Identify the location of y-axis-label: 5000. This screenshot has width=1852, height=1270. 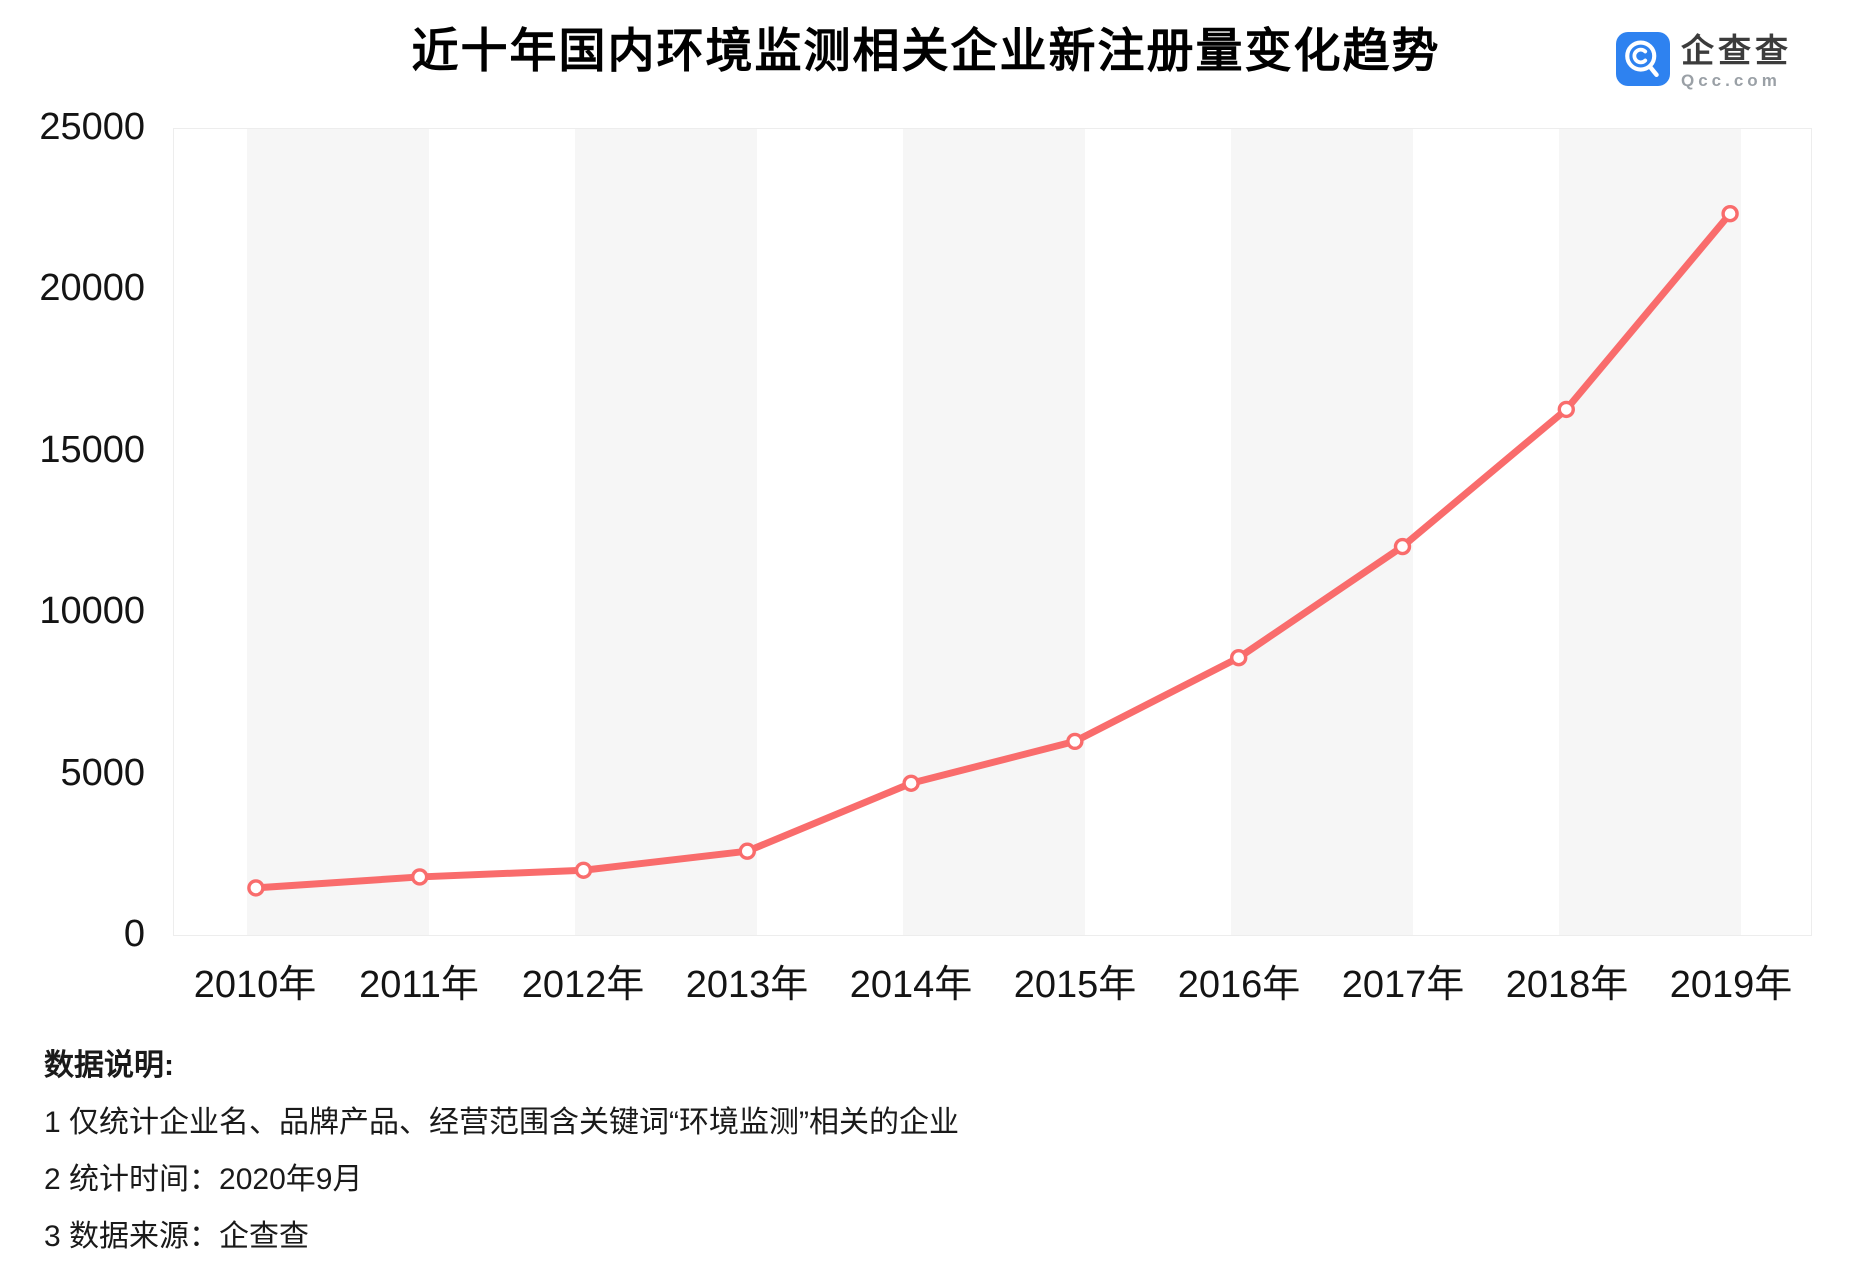
(102, 772).